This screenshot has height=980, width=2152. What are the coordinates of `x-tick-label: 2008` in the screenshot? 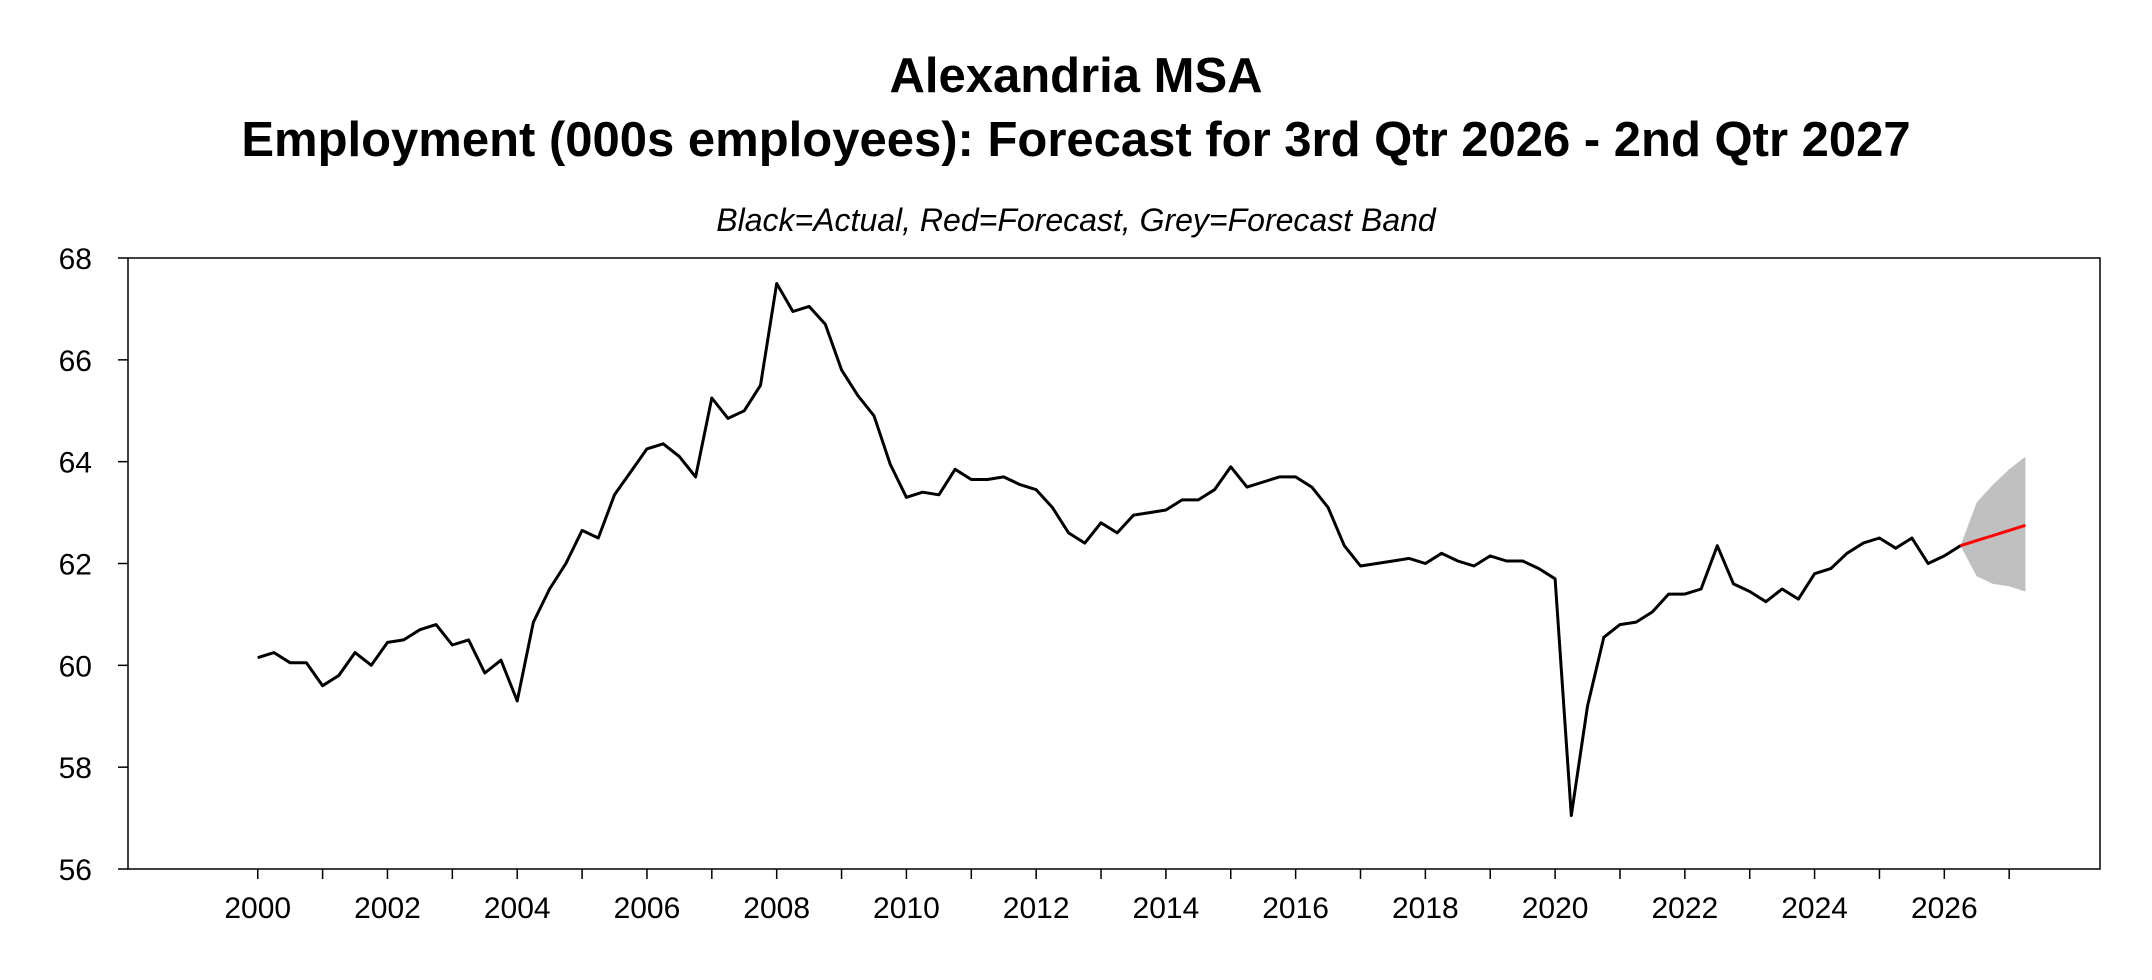 It's located at (776, 908).